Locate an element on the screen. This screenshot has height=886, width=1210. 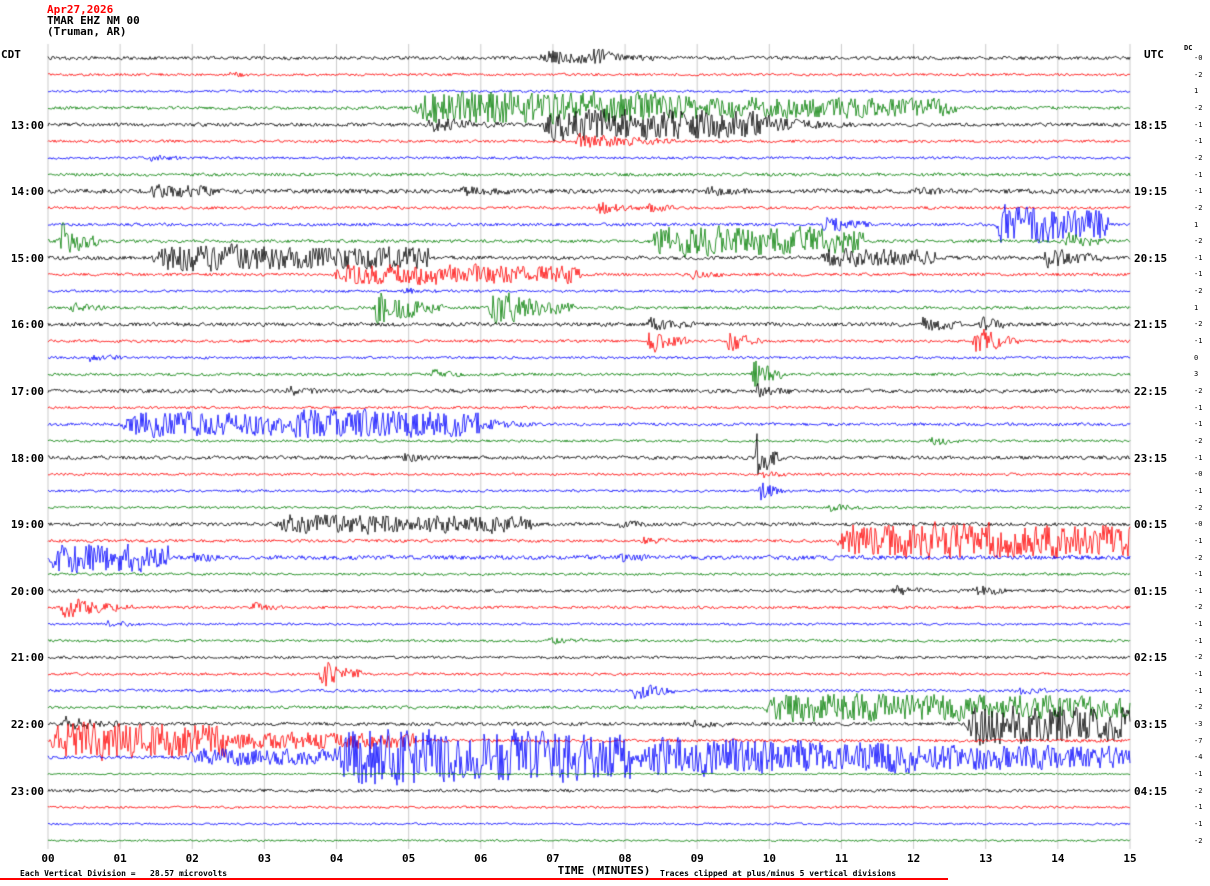
x-tick-label: 07 is located at coordinates (553, 858).